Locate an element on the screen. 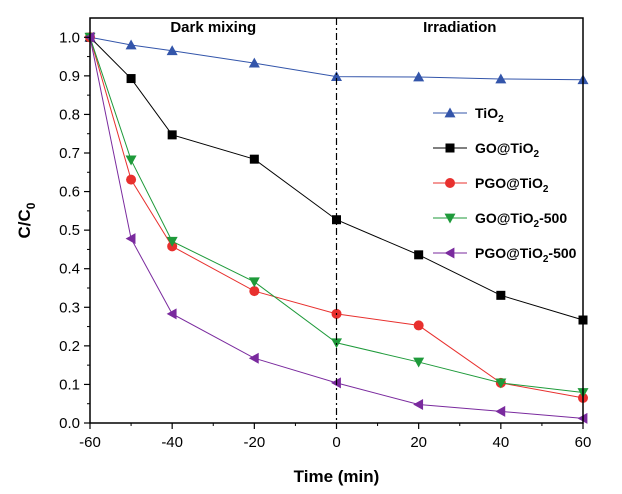 The width and height of the screenshot is (622, 494). y-tick-label: 0.2 is located at coordinates (69, 346).